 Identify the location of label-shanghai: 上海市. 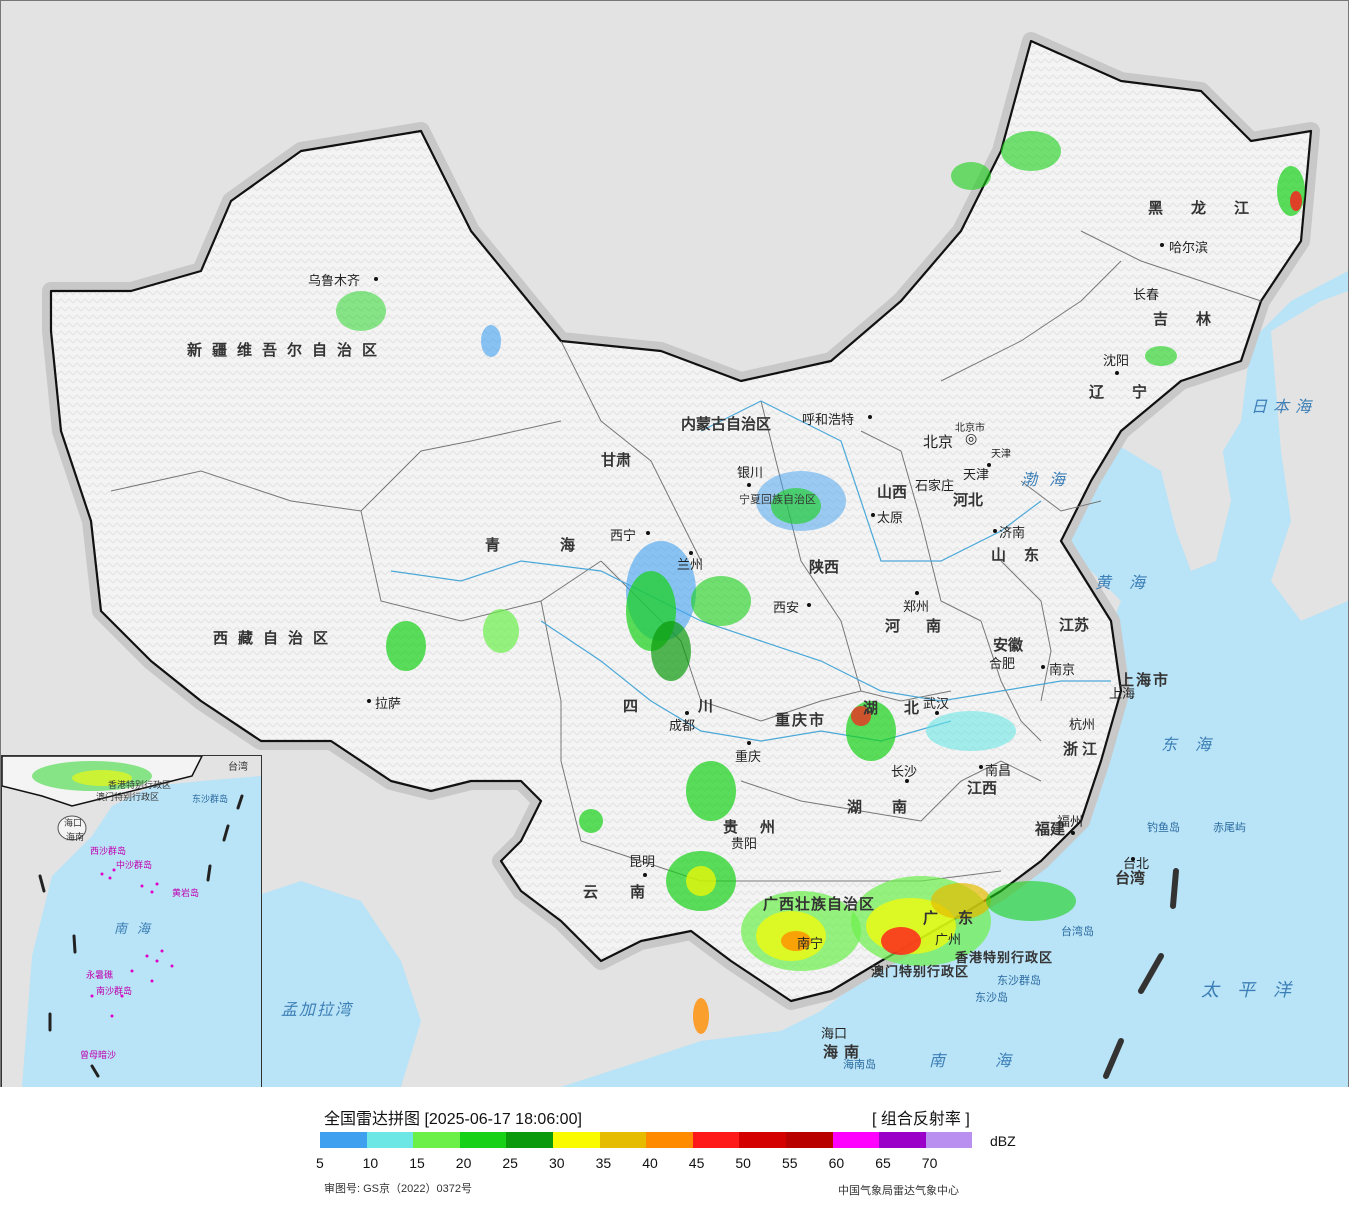
(1145, 680).